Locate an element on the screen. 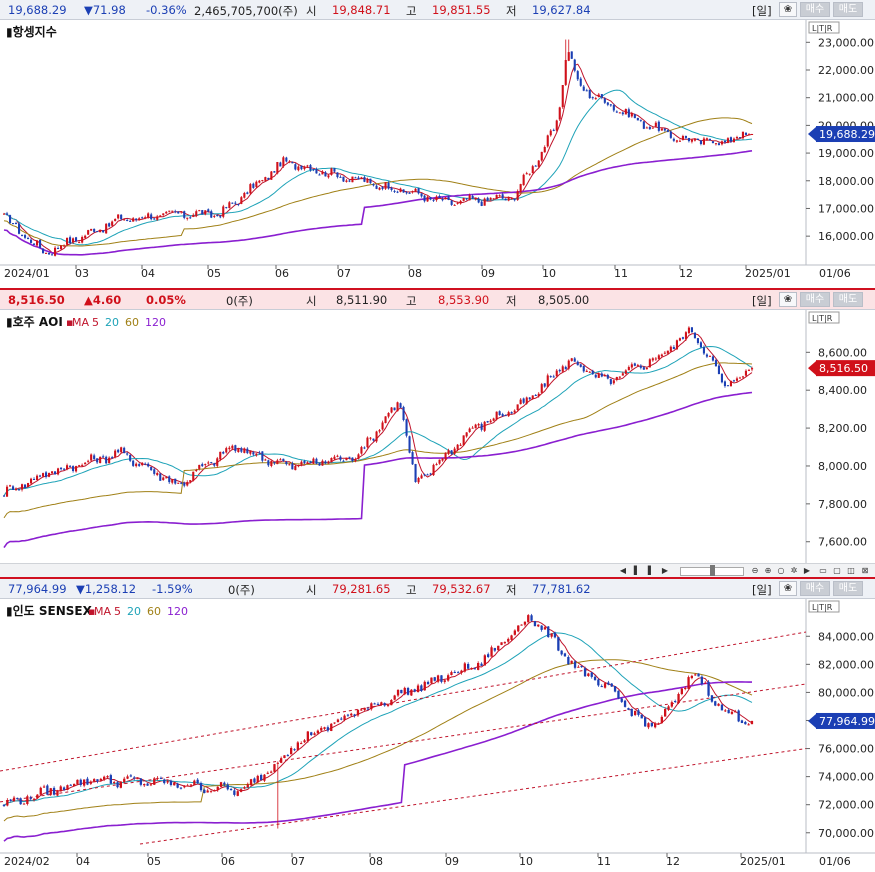  zoom-out-icon: ⊖ is located at coordinates (755, 570).